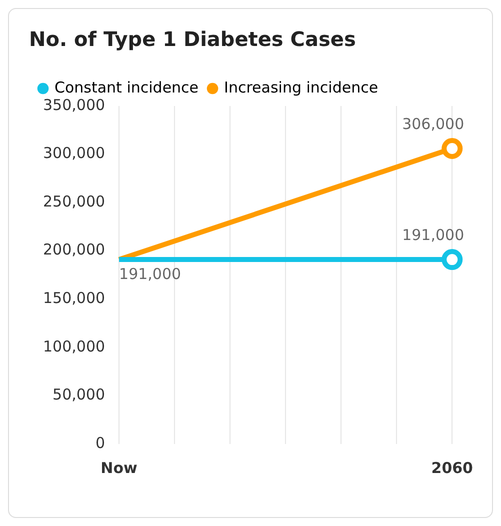 Image resolution: width=501 pixels, height=526 pixels. What do you see at coordinates (452, 467) in the screenshot?
I see `x-tick-label: 2060` at bounding box center [452, 467].